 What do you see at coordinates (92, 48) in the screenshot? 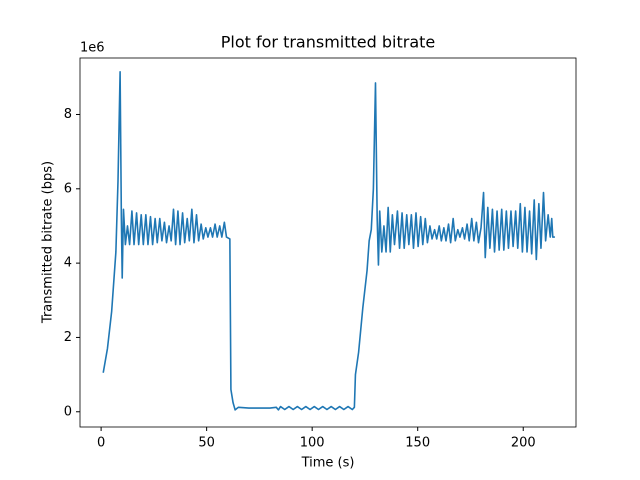
I see `y-offset-label: 1e6` at bounding box center [92, 48].